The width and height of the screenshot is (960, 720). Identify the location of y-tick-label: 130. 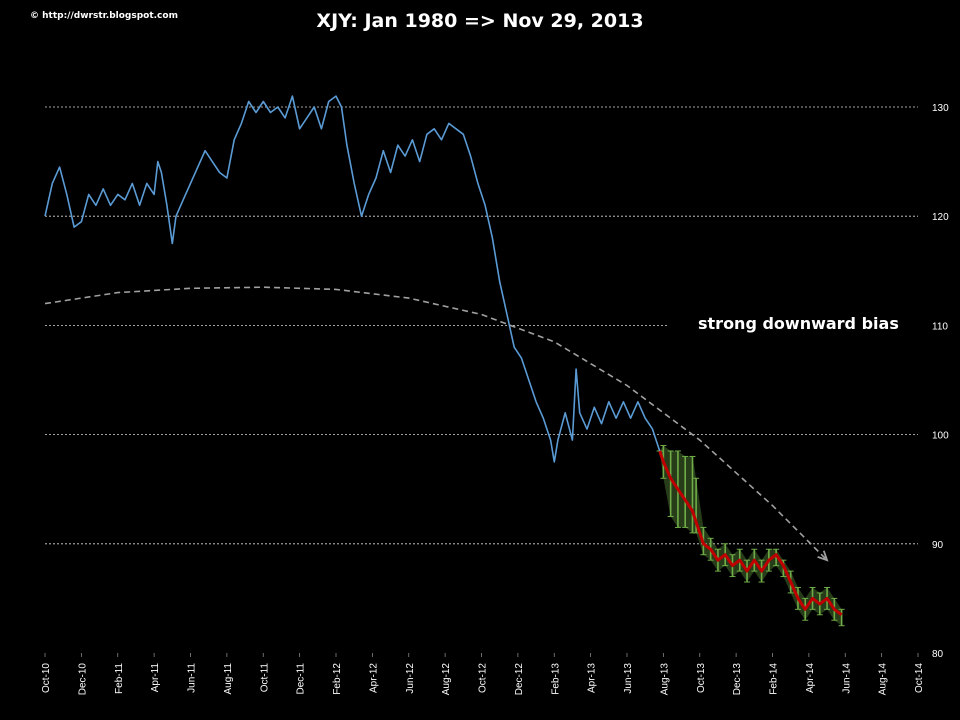
(940, 108).